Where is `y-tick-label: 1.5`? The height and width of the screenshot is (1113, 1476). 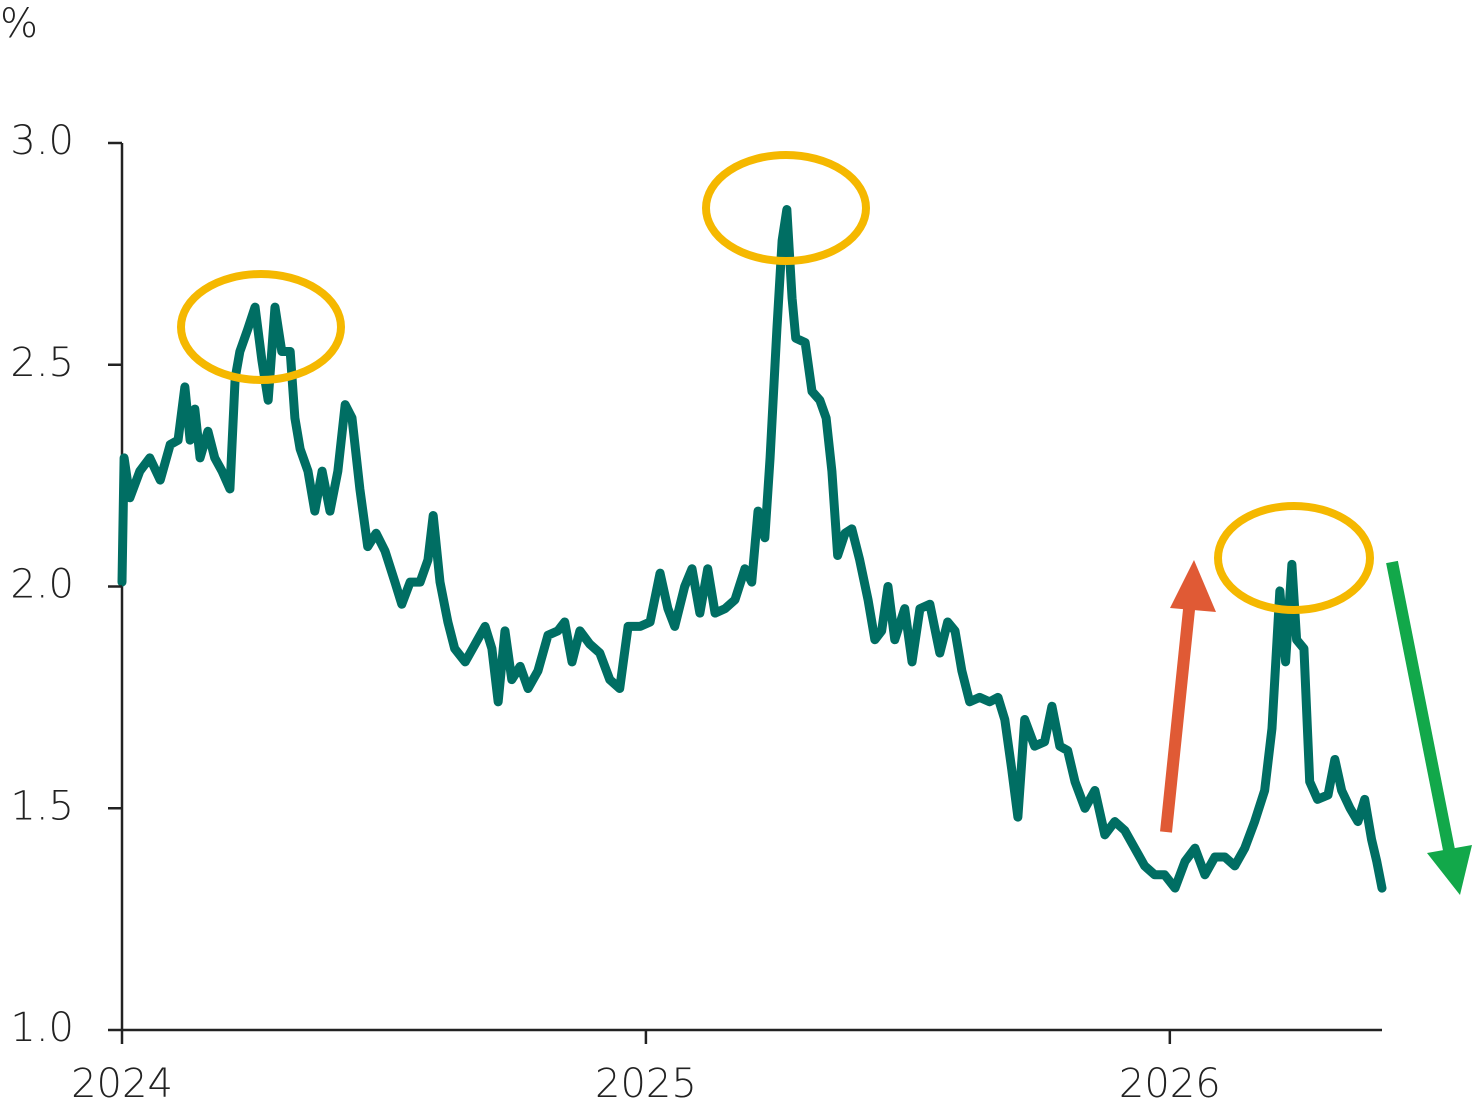 y-tick-label: 1.5 is located at coordinates (42, 806).